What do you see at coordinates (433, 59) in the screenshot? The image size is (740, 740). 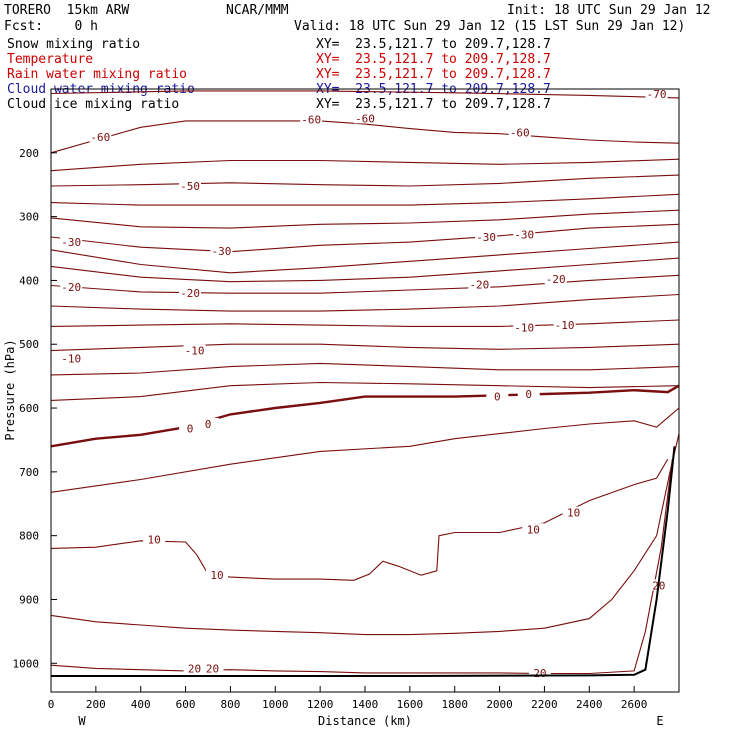 I see `field-xy-temperature: XY= 23.5,121.7 to 209.7,128.7` at bounding box center [433, 59].